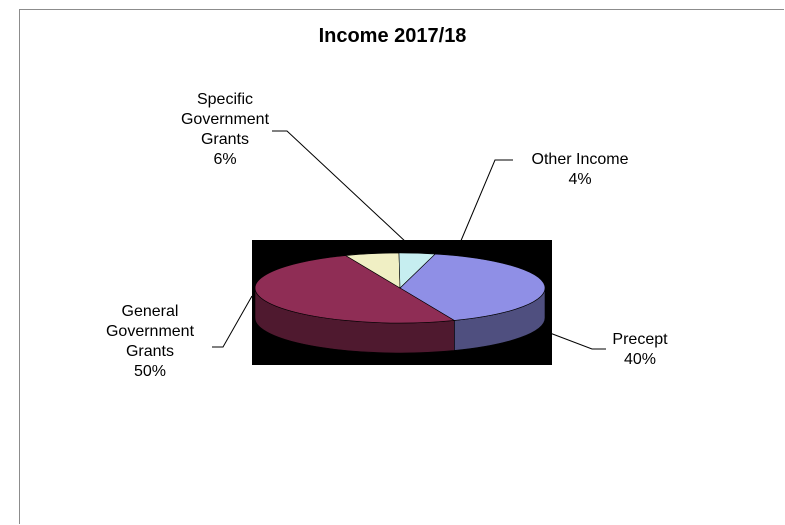 The image size is (785, 525). I want to click on label-line: Specific, so click(225, 99).